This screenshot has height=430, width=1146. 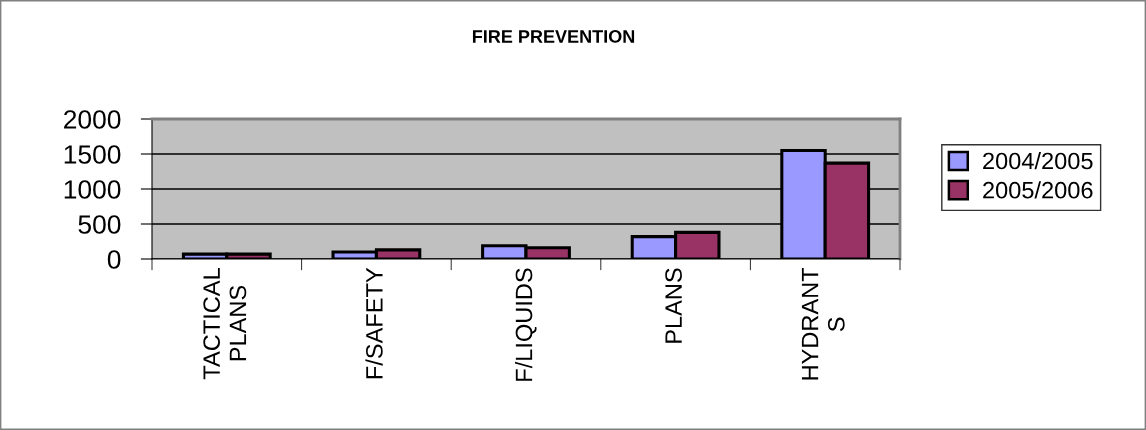 I want to click on y-tick-label: 0, so click(x=114, y=259).